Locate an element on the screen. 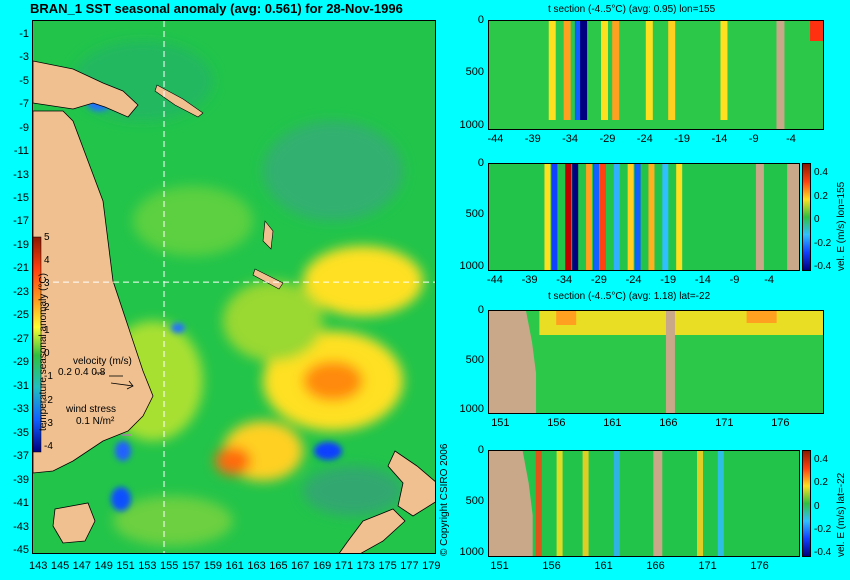  colorbar-tick: -3 is located at coordinates (48, 423).